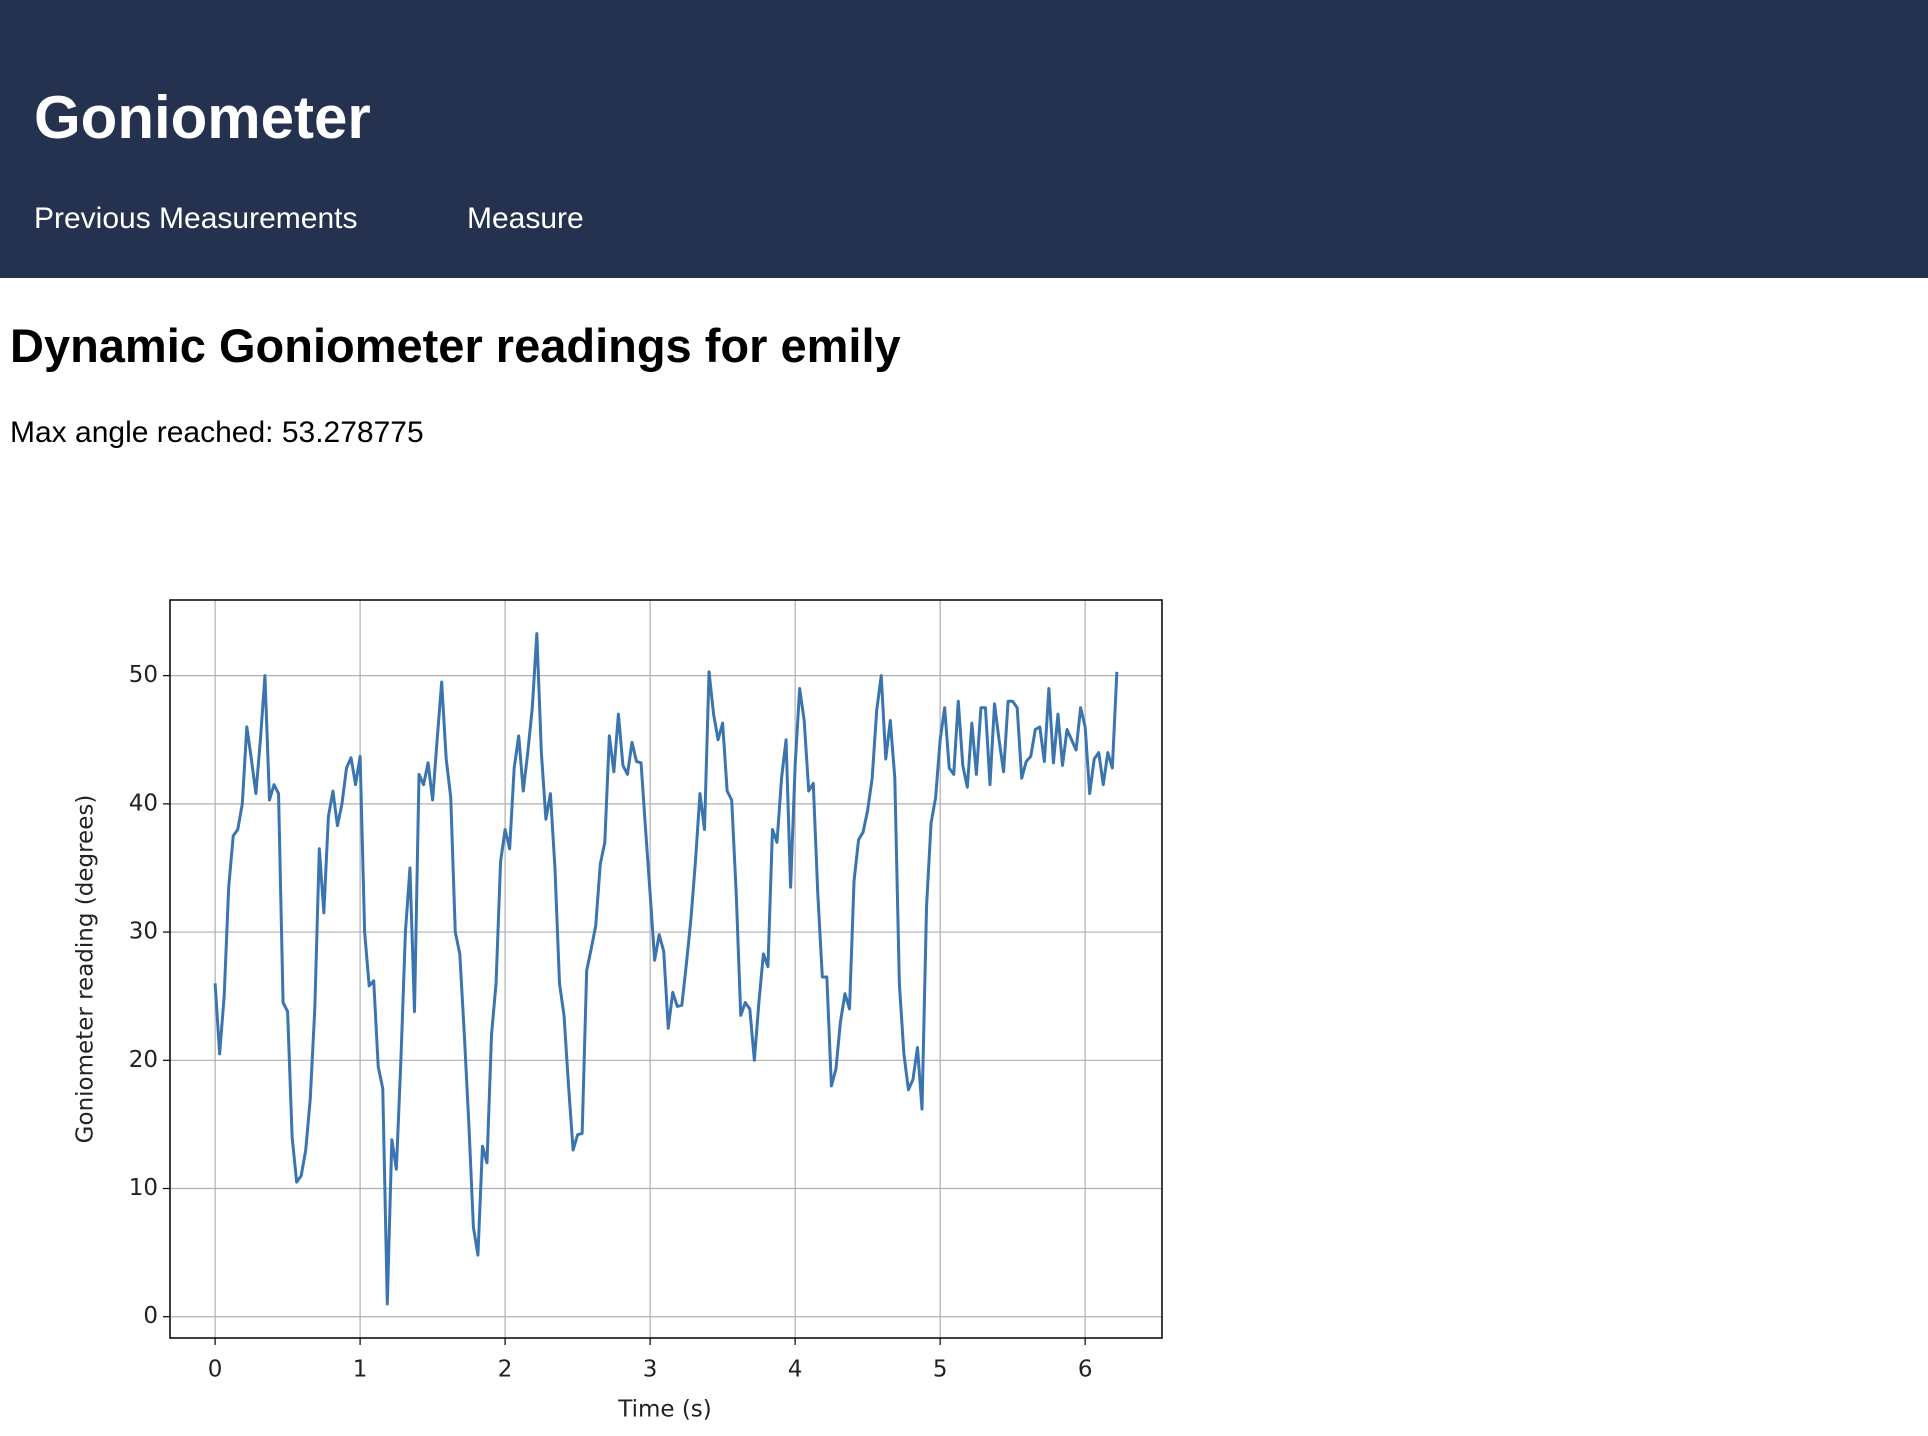 The height and width of the screenshot is (1436, 1928). Describe the element at coordinates (143, 803) in the screenshot. I see `y-tick-label: 40` at that location.